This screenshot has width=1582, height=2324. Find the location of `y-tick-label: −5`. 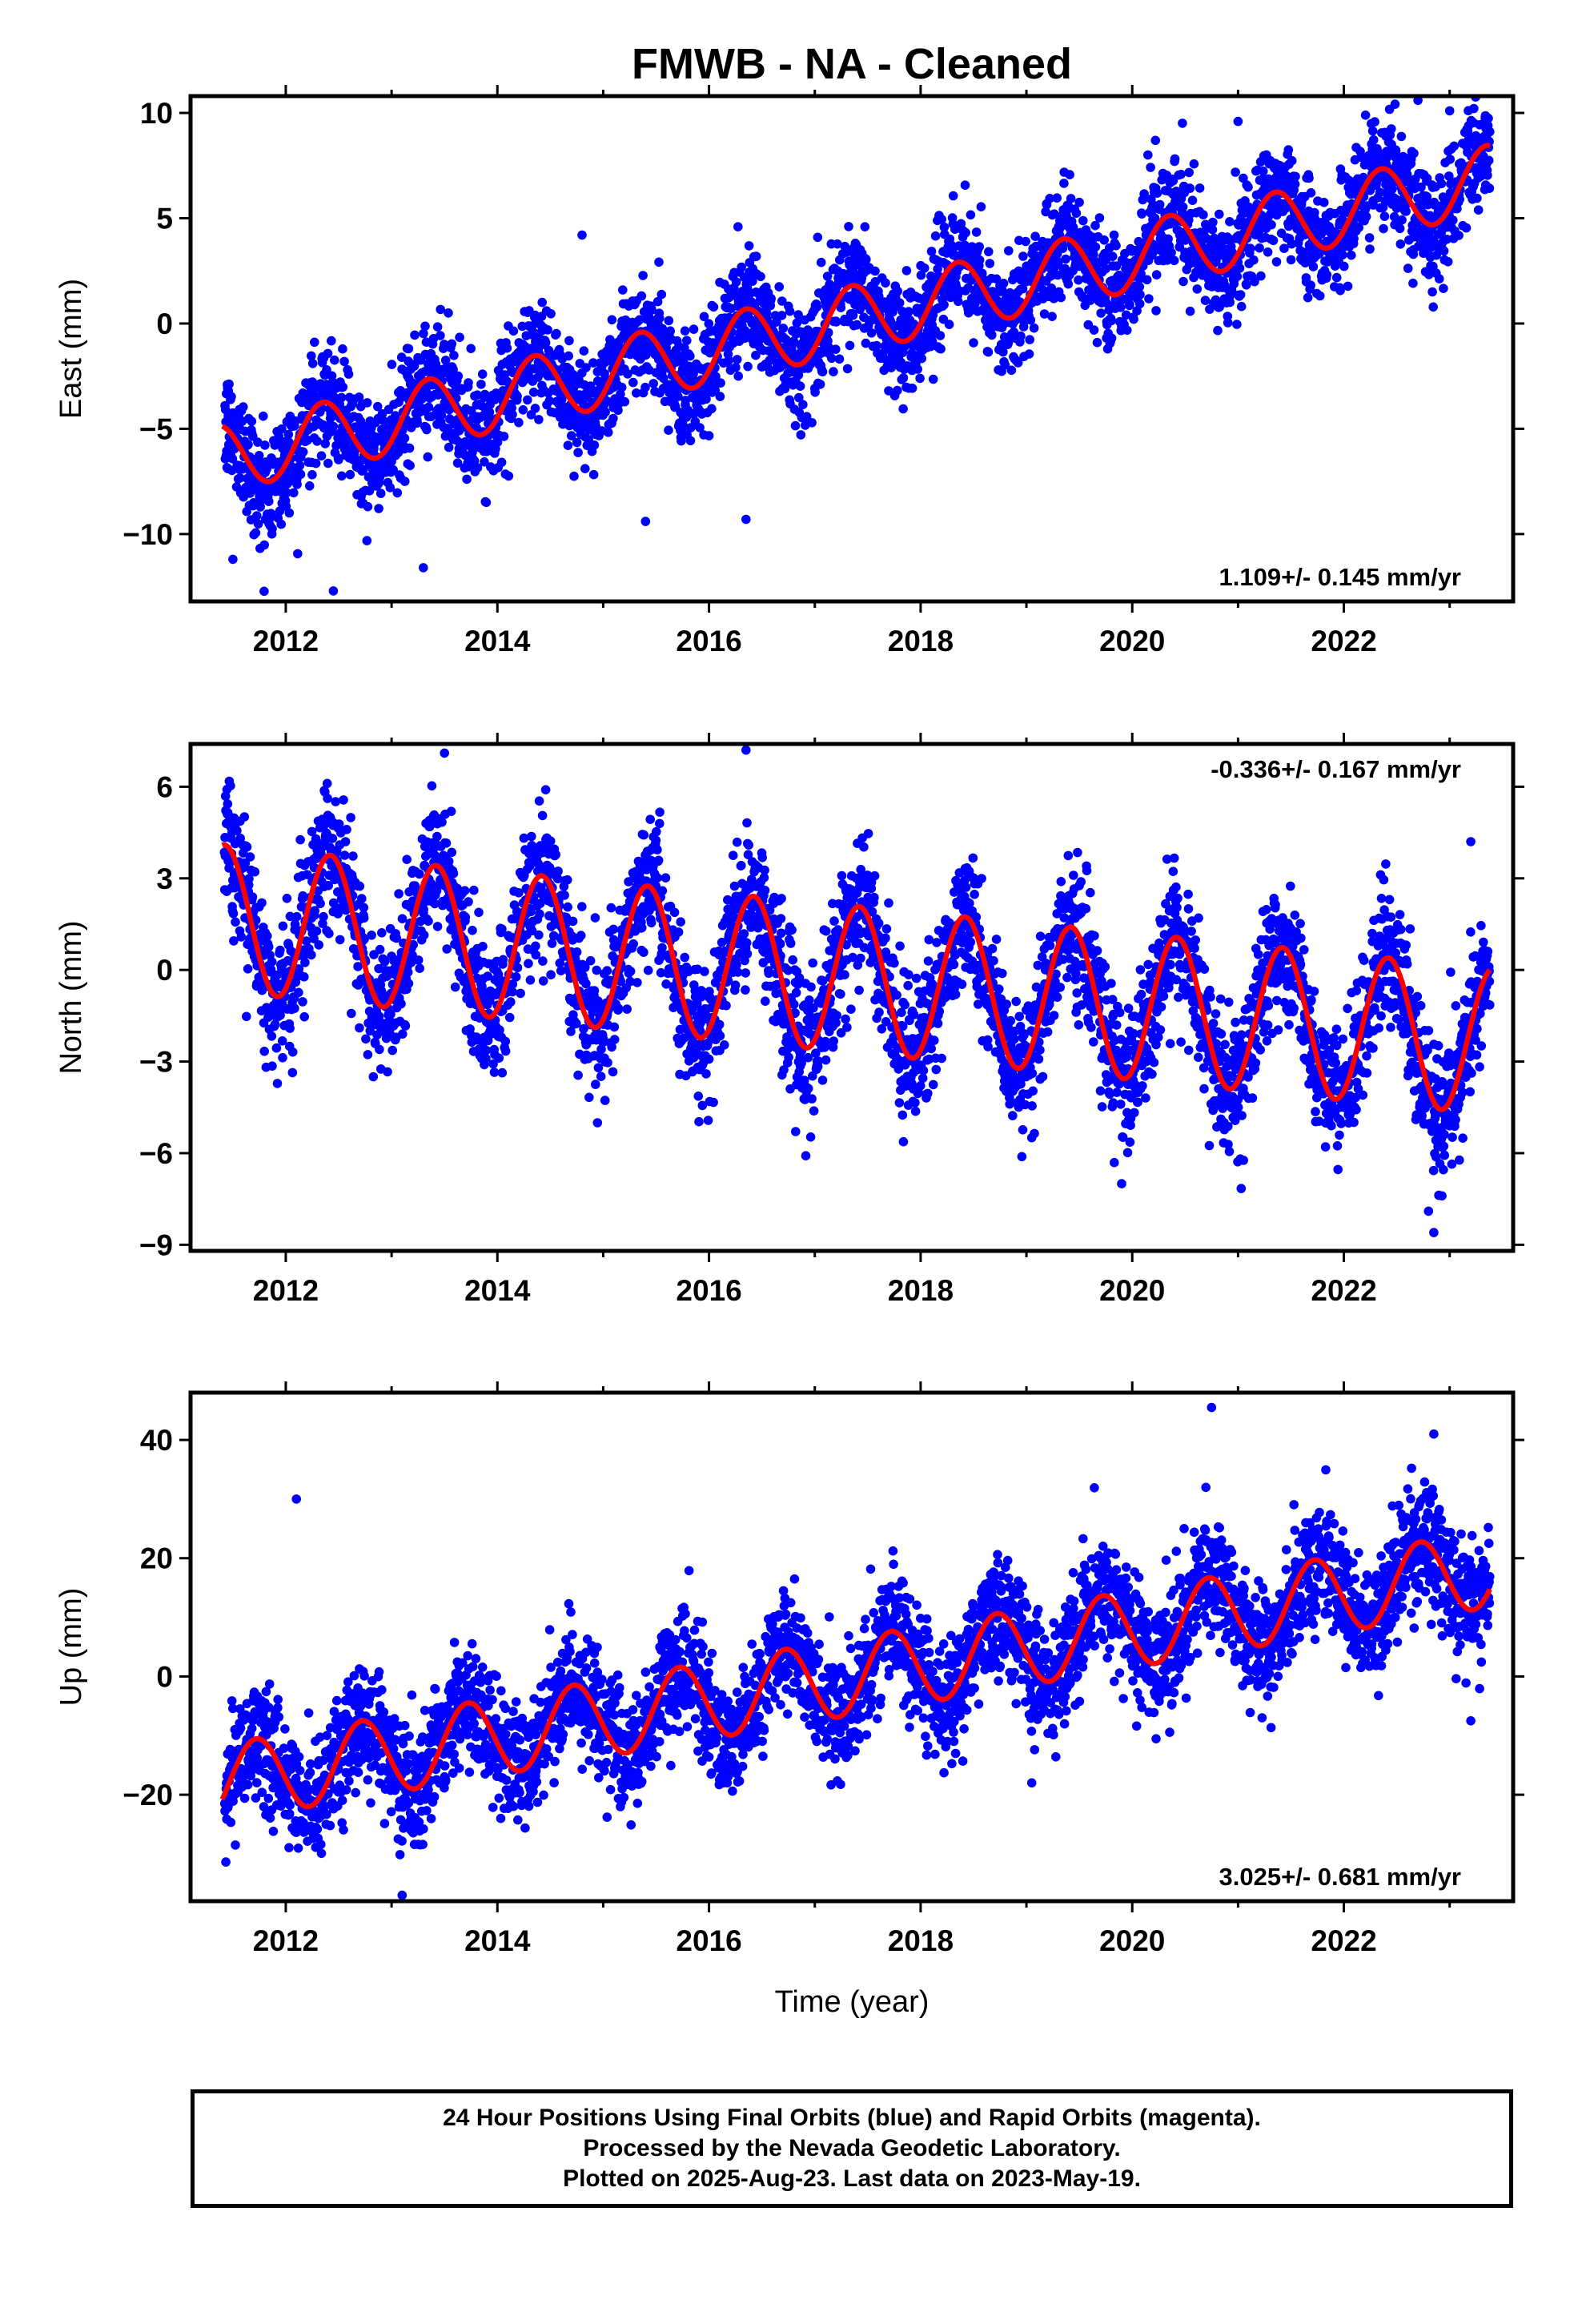

y-tick-label: −5 is located at coordinates (156, 429).